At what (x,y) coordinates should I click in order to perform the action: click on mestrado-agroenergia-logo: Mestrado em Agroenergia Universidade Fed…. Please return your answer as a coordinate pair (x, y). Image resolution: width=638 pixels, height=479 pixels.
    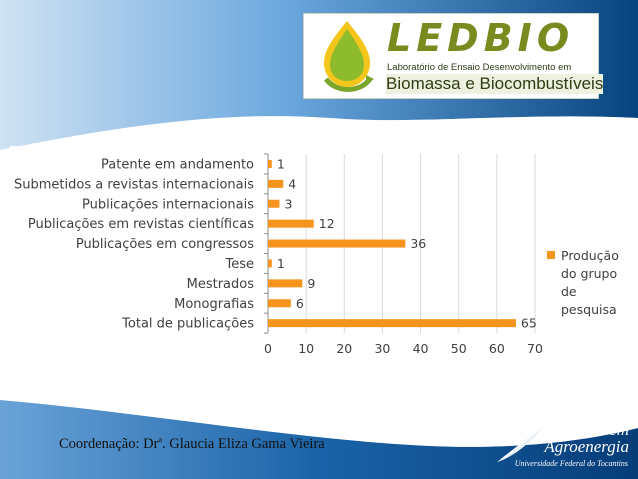
    Looking at the image, I should click on (562, 444).